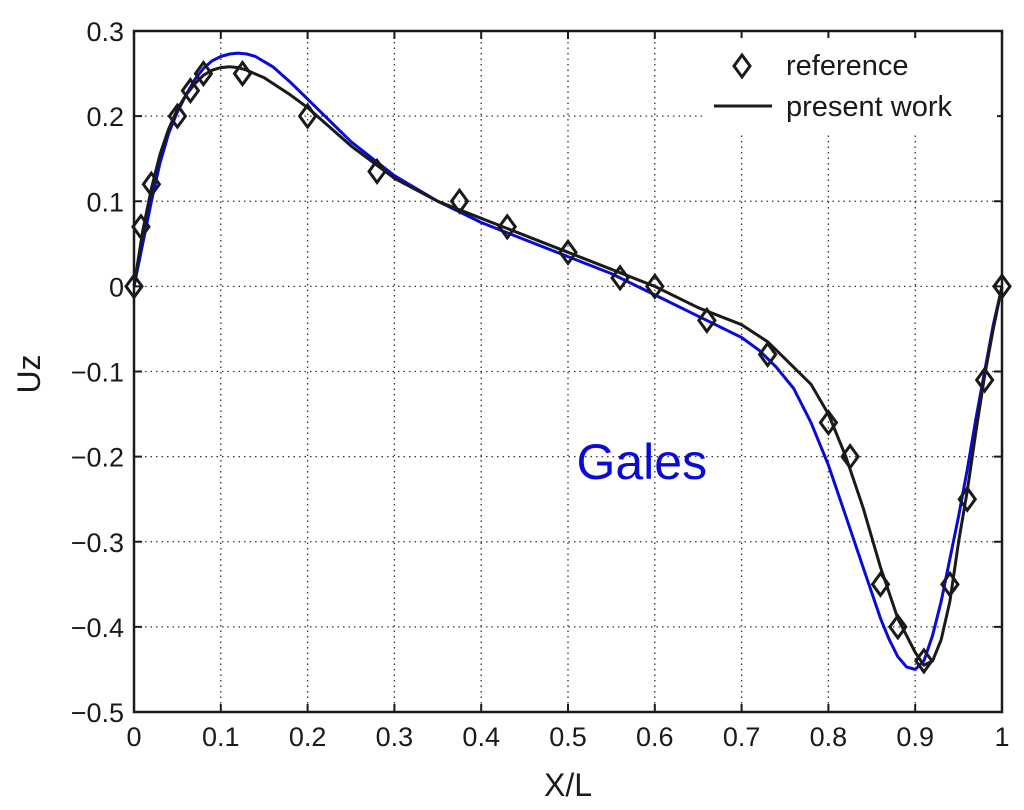  What do you see at coordinates (869, 107) in the screenshot?
I see `legend-label-present-work: present work` at bounding box center [869, 107].